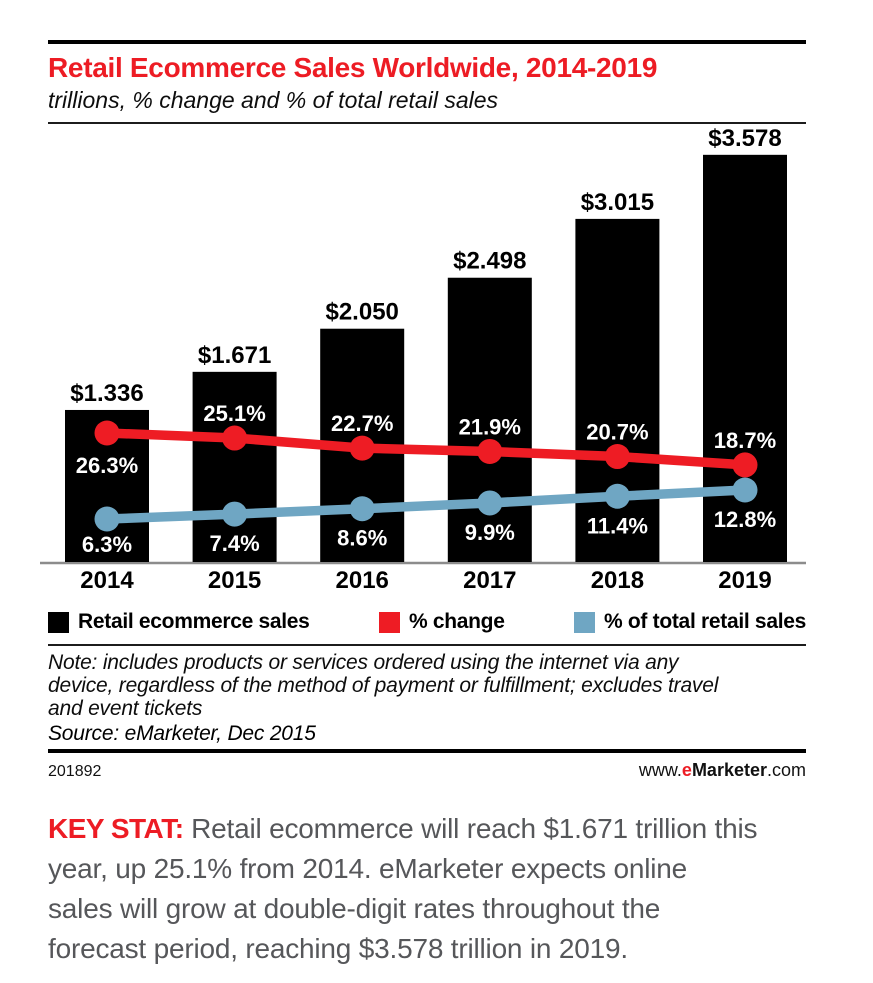 This screenshot has height=983, width=873. I want to click on point-label-2019: 12.8%, so click(745, 519).